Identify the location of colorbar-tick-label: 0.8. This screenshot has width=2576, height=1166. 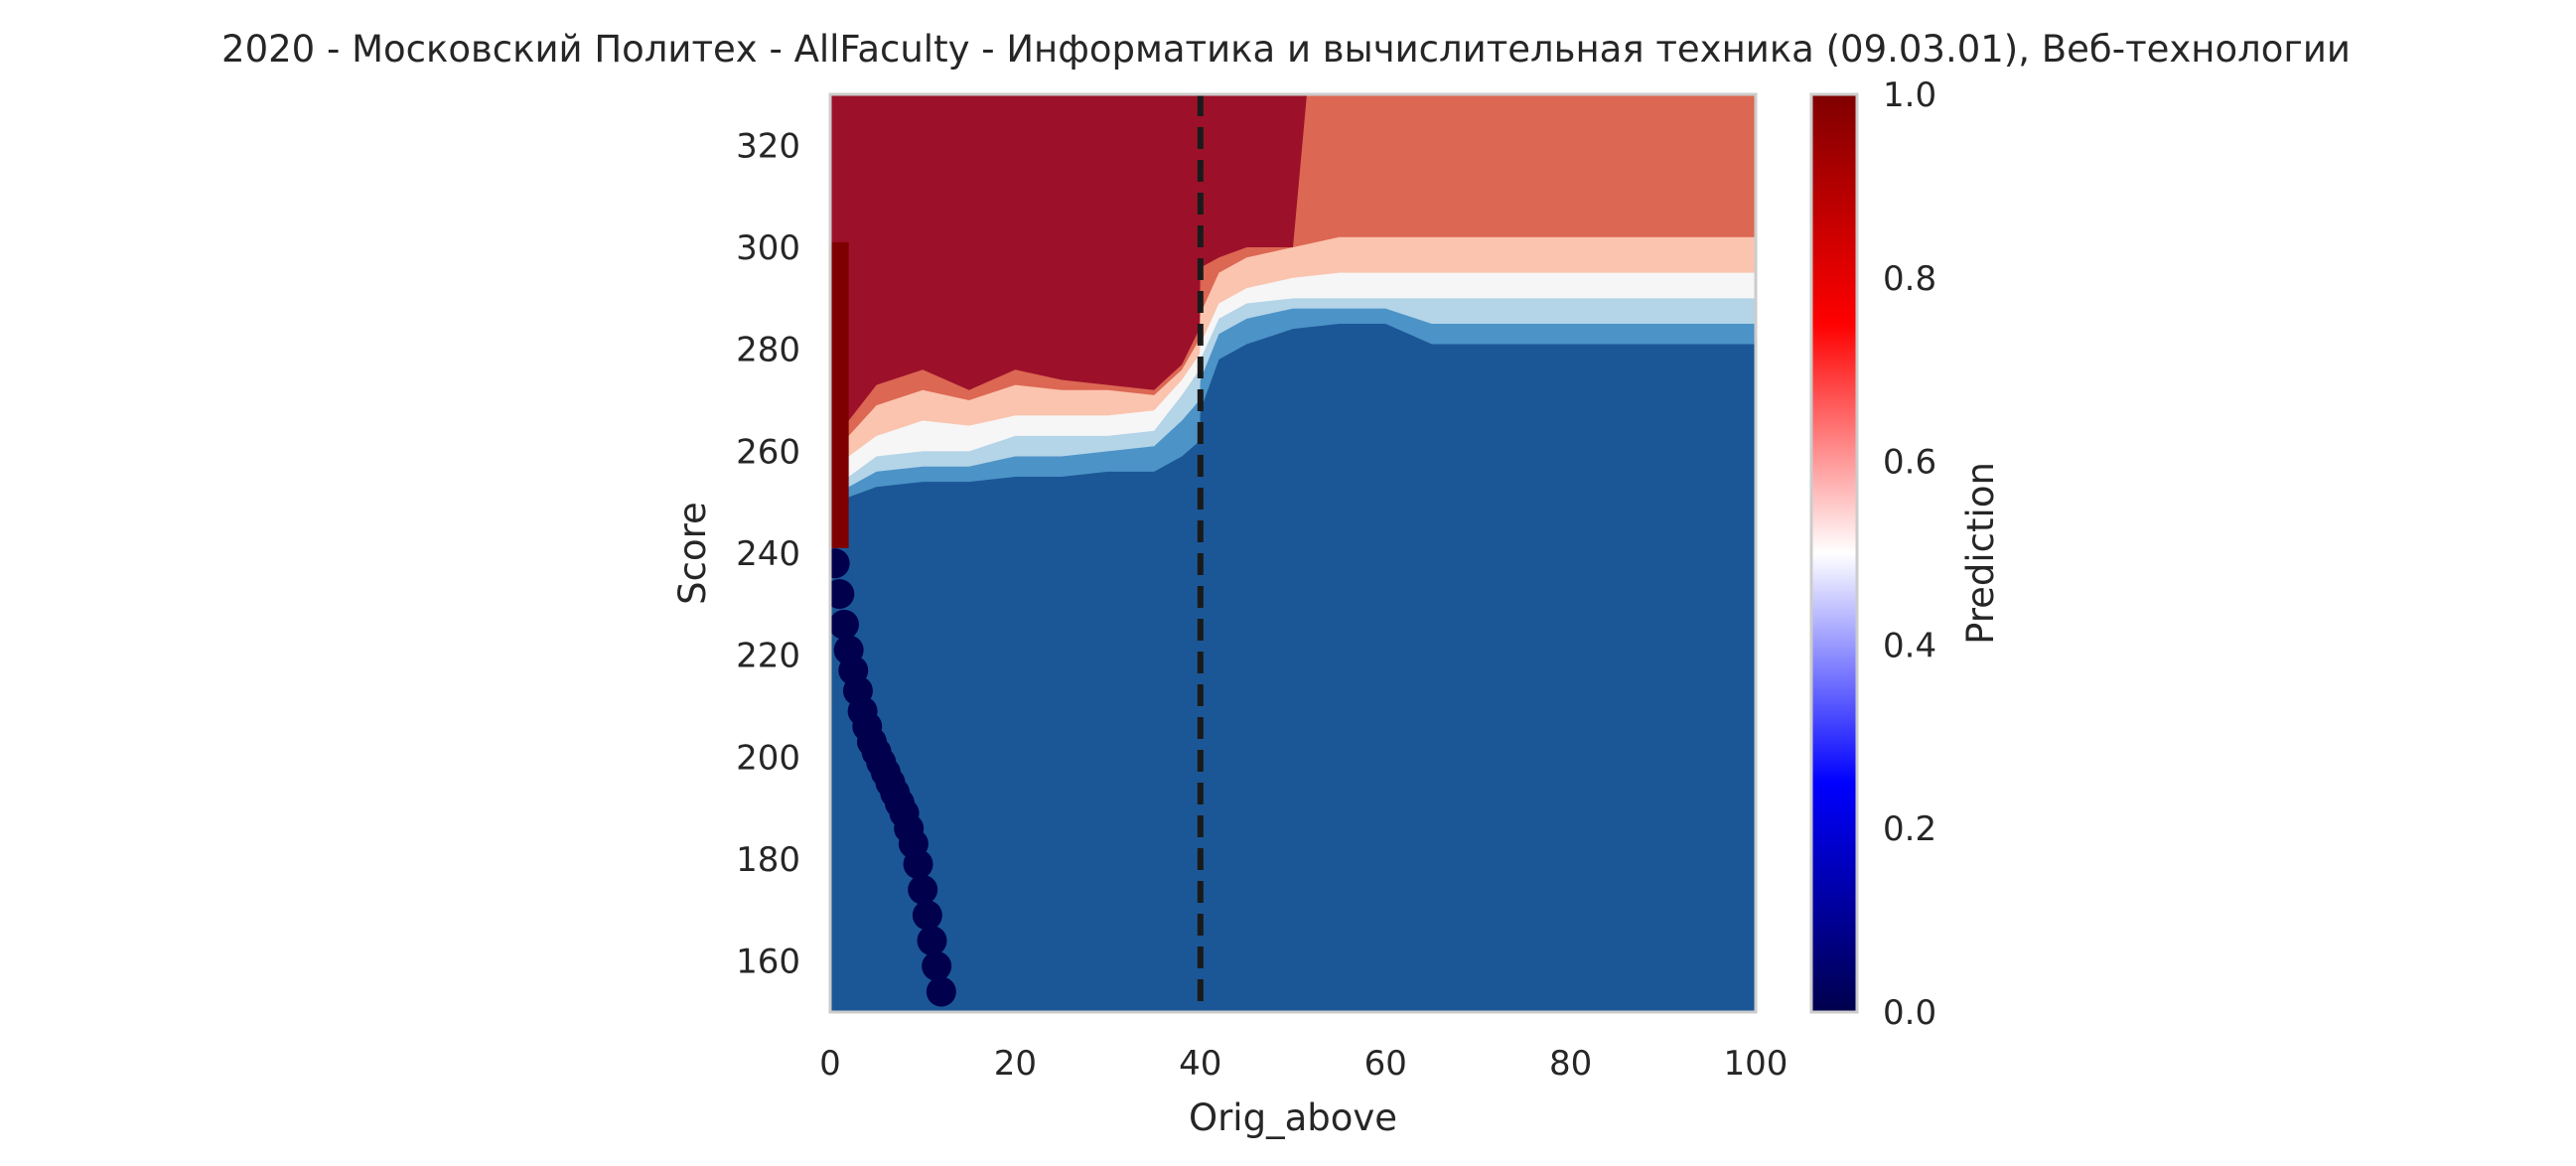
(1909, 279).